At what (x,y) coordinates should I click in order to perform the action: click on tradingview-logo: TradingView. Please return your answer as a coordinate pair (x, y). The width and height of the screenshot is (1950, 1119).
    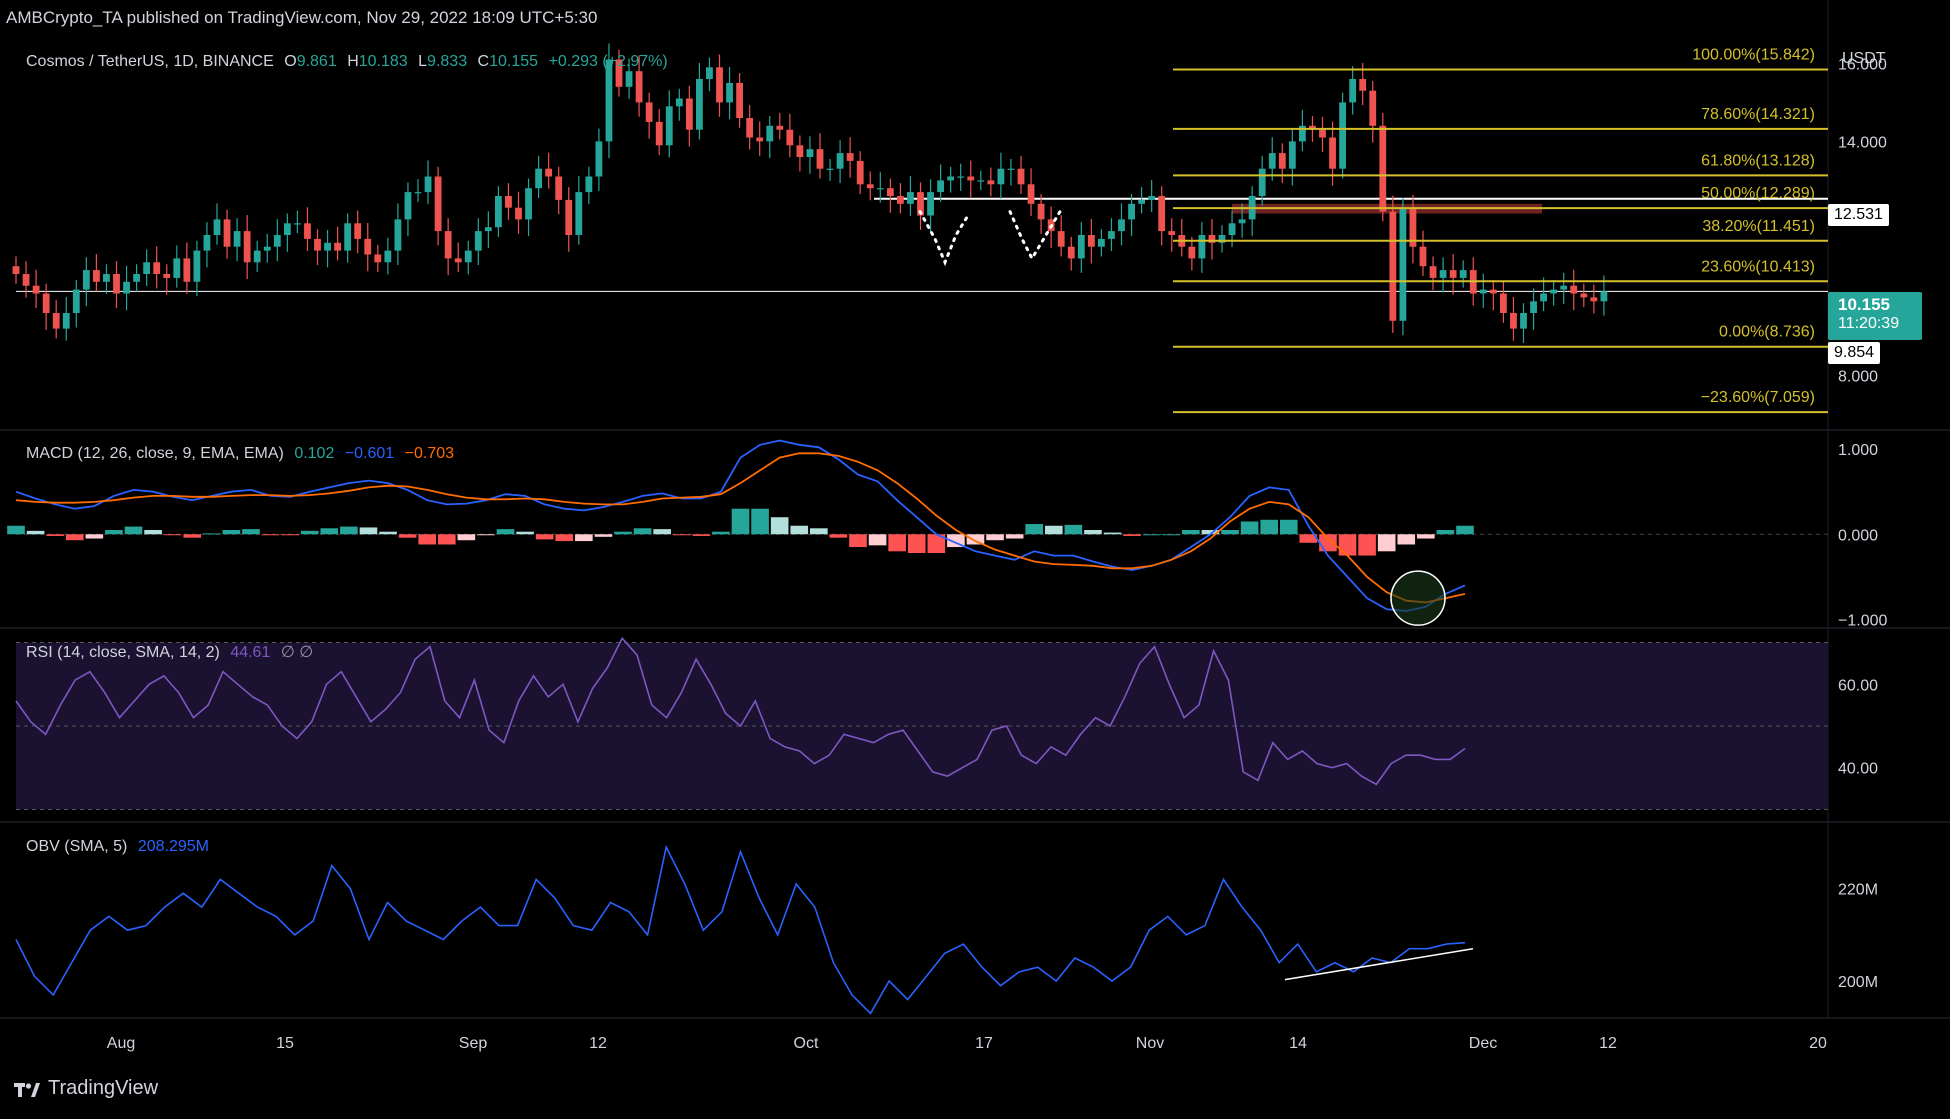
    Looking at the image, I should click on (86, 1088).